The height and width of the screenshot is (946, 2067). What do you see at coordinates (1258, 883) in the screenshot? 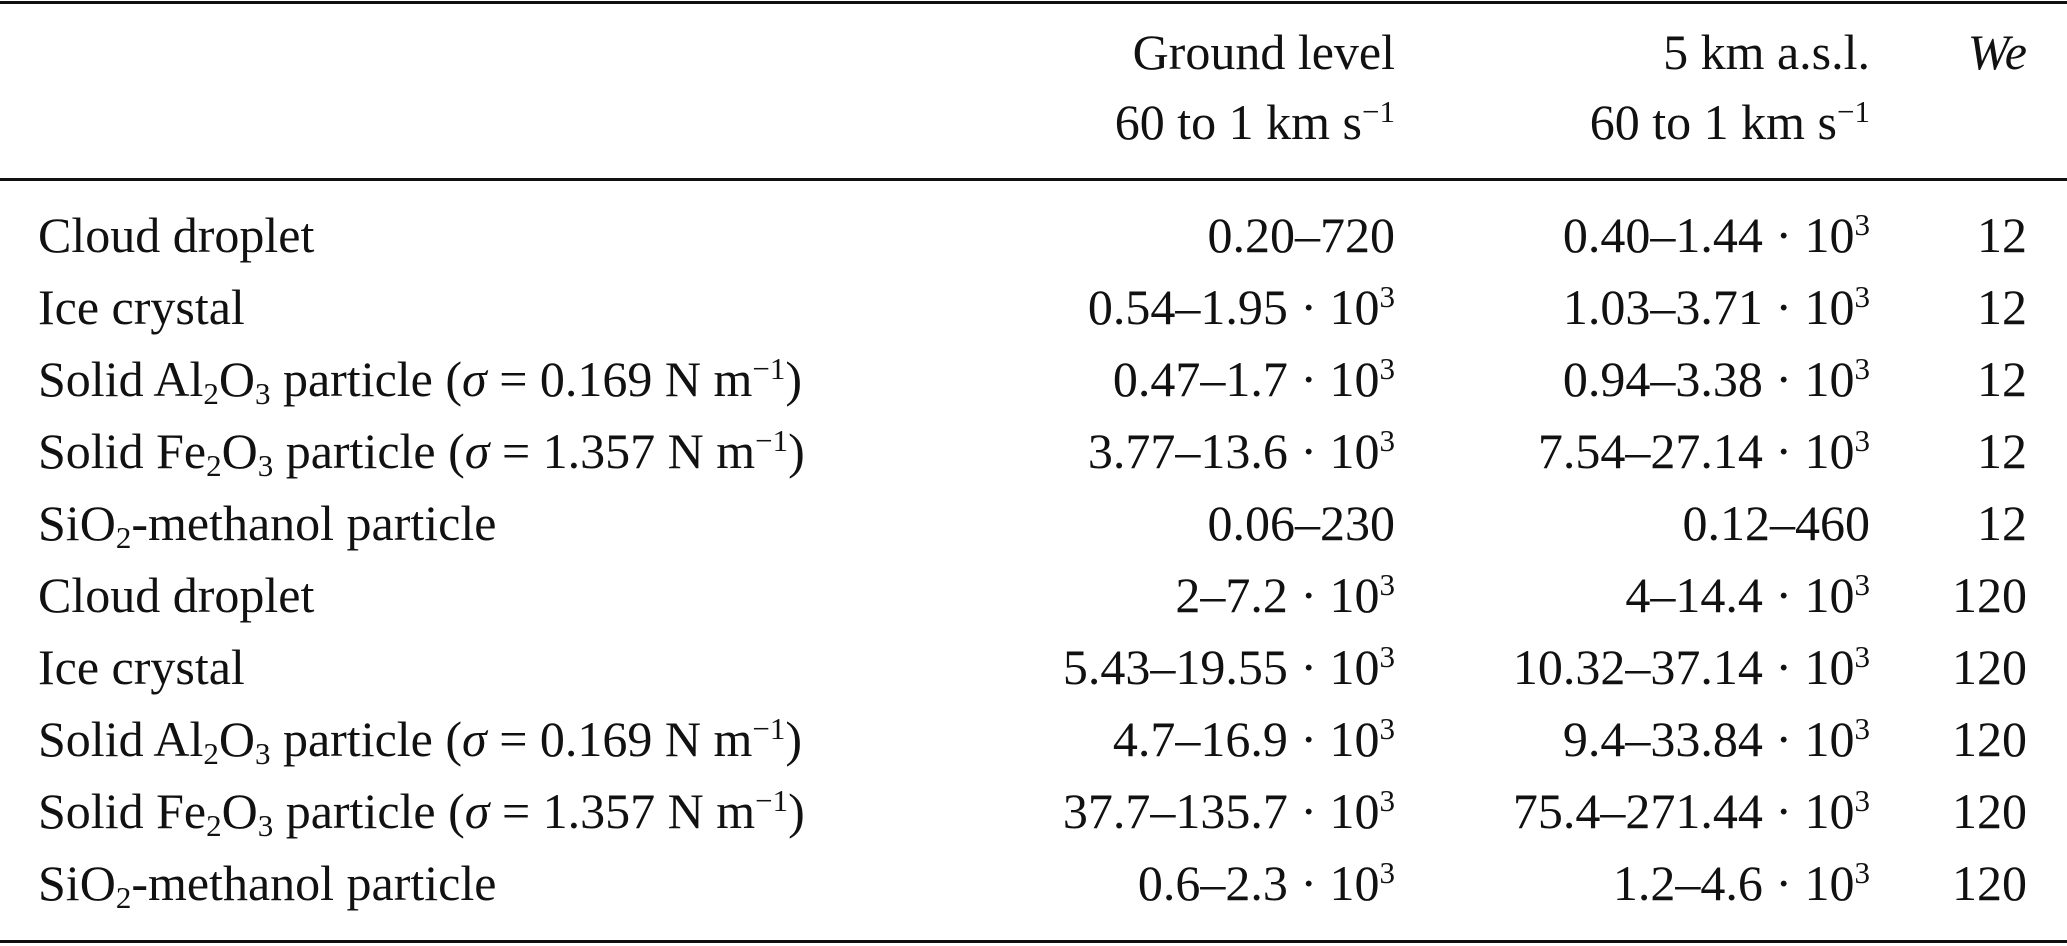
I see `ground-base: 0.6–2.3 · 10` at bounding box center [1258, 883].